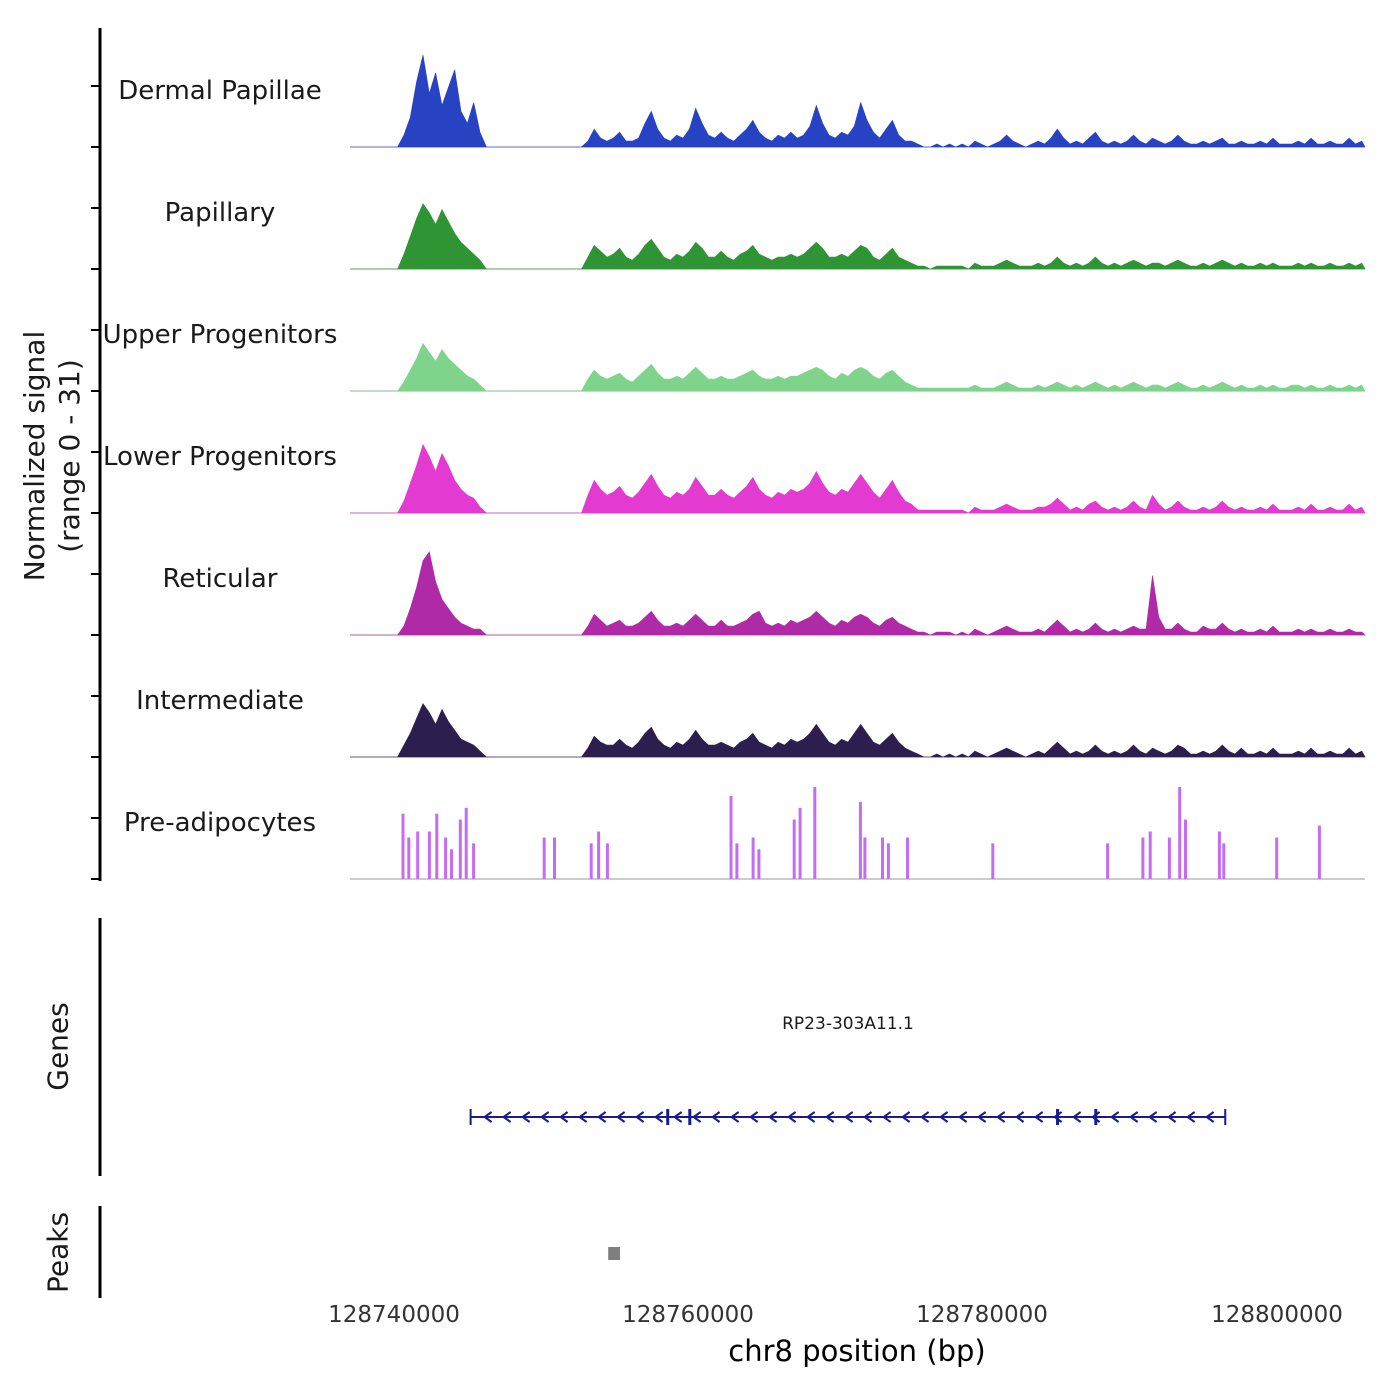  I want to click on y-axis-label: Normalized signal (range 0 - 31), so click(52, 456).